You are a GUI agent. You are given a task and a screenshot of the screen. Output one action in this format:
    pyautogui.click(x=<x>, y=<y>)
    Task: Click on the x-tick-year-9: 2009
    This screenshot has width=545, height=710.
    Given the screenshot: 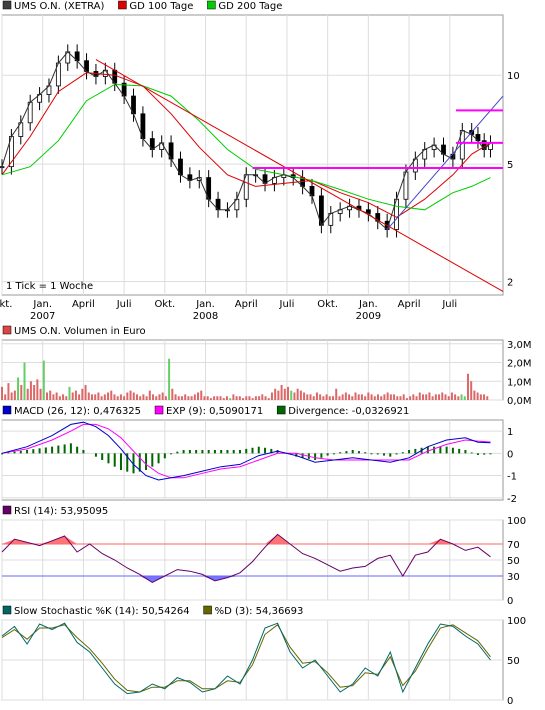 What is the action you would take?
    pyautogui.click(x=368, y=316)
    